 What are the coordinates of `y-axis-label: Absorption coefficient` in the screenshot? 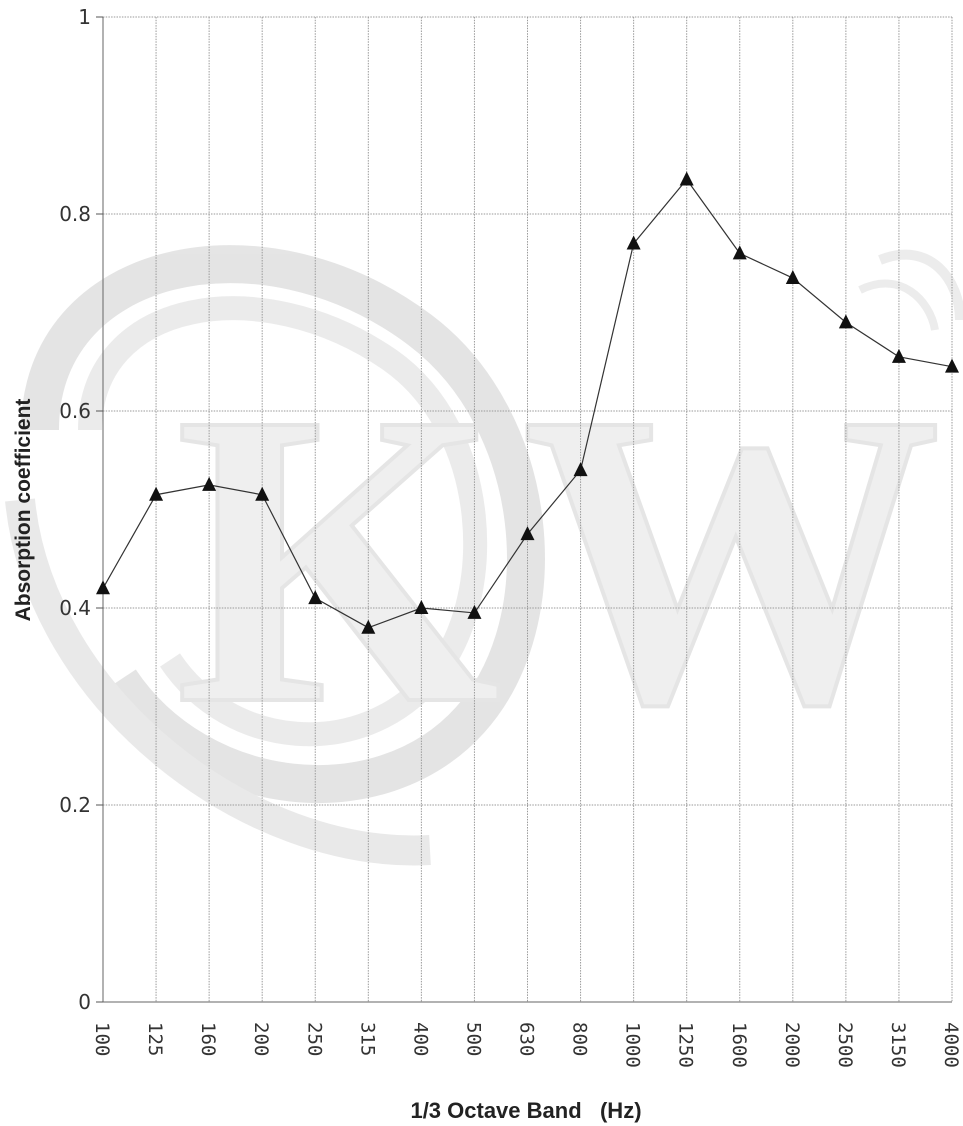 It's located at (23, 510).